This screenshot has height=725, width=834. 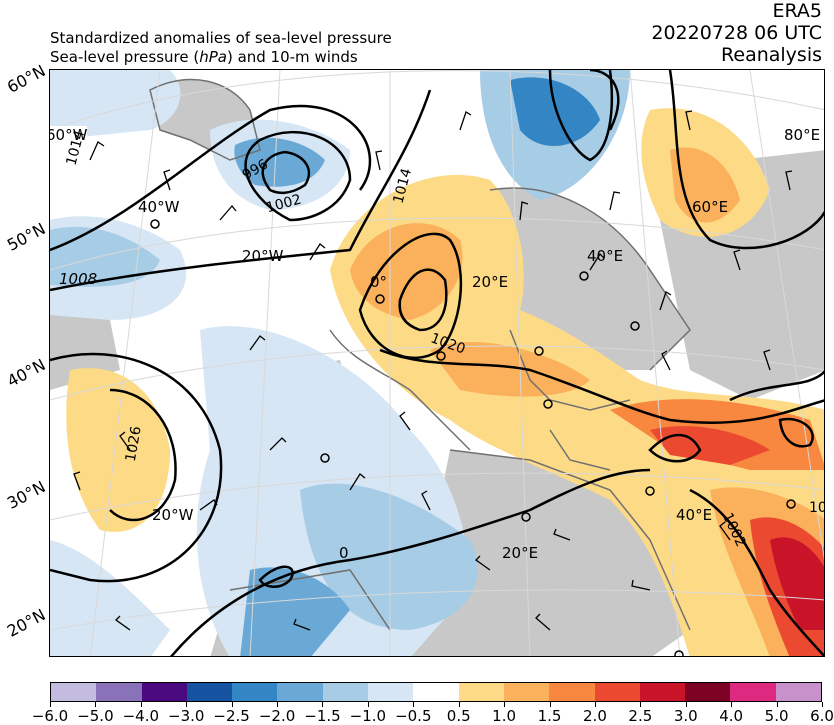 What do you see at coordinates (204, 57) in the screenshot?
I see `title-line-2: Sea-level pressure (hPa) and 10-m winds` at bounding box center [204, 57].